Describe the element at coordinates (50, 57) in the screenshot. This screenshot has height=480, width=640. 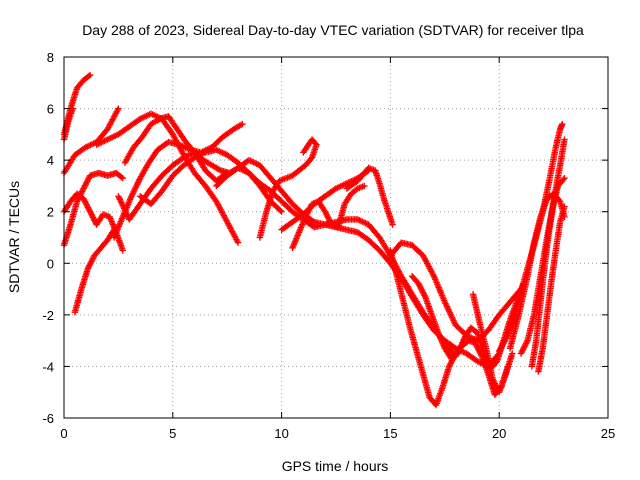
I see `y-tick-label: 8` at that location.